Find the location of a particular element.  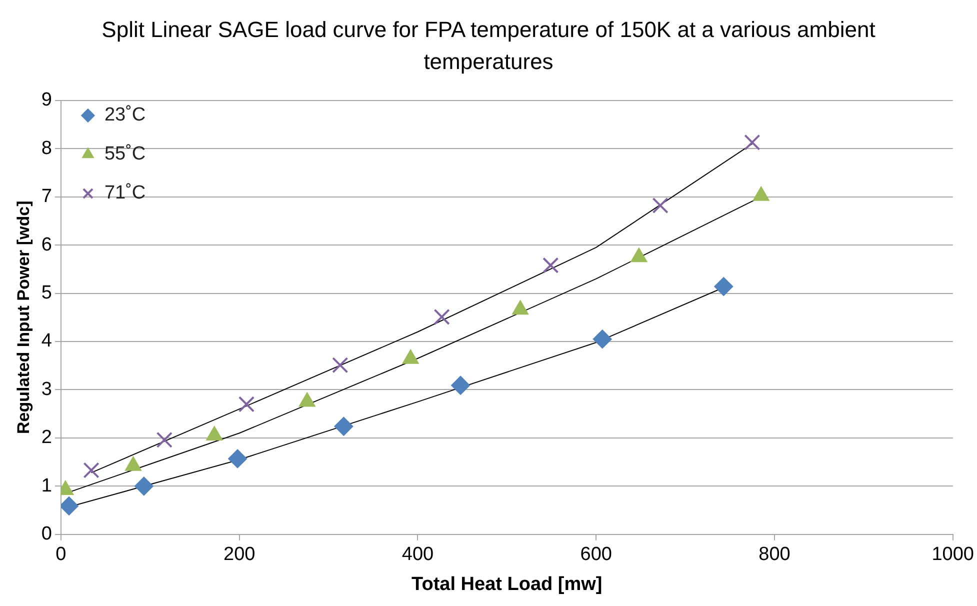

x-tick-label: 600 is located at coordinates (596, 555).